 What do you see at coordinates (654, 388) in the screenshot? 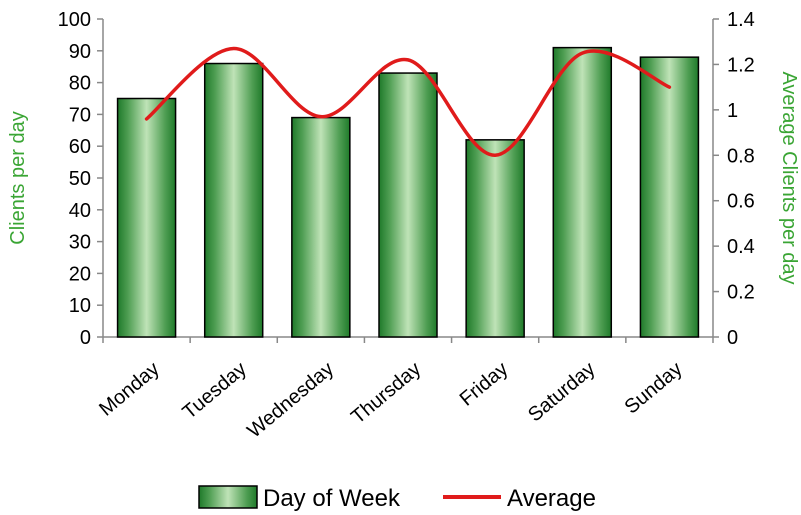
I see `x-tick-label: Sunday` at bounding box center [654, 388].